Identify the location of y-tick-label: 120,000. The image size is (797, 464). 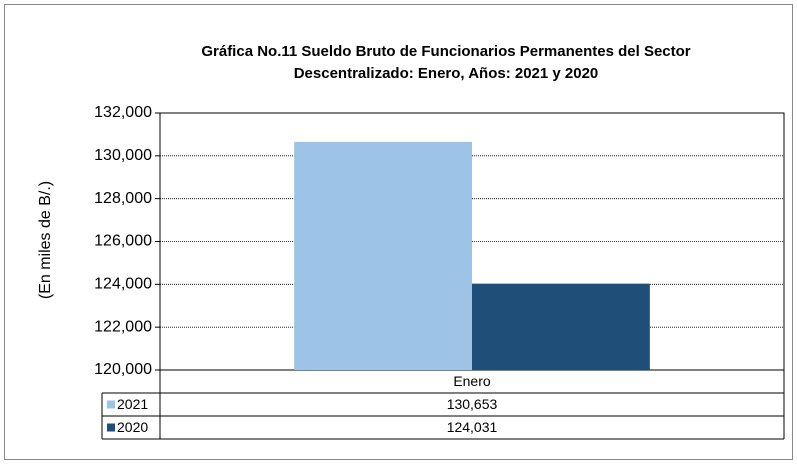
(123, 369).